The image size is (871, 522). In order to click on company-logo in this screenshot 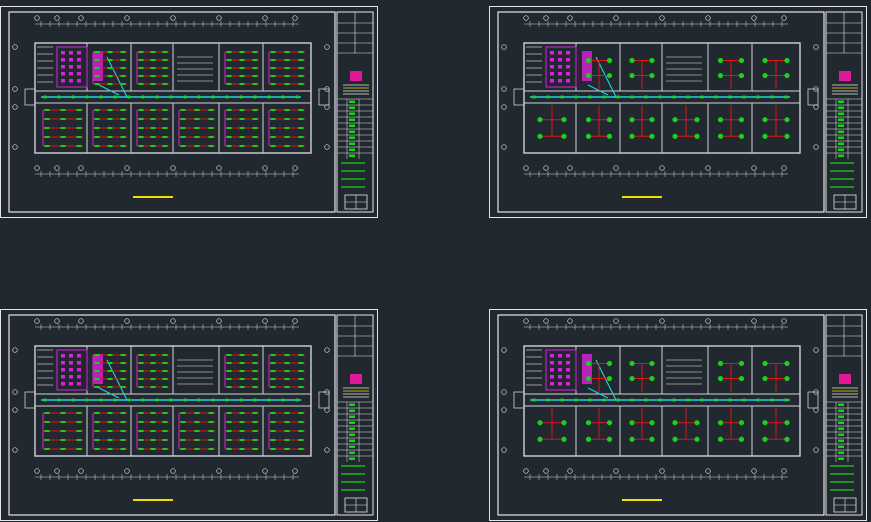, I will do `click(845, 379)`.